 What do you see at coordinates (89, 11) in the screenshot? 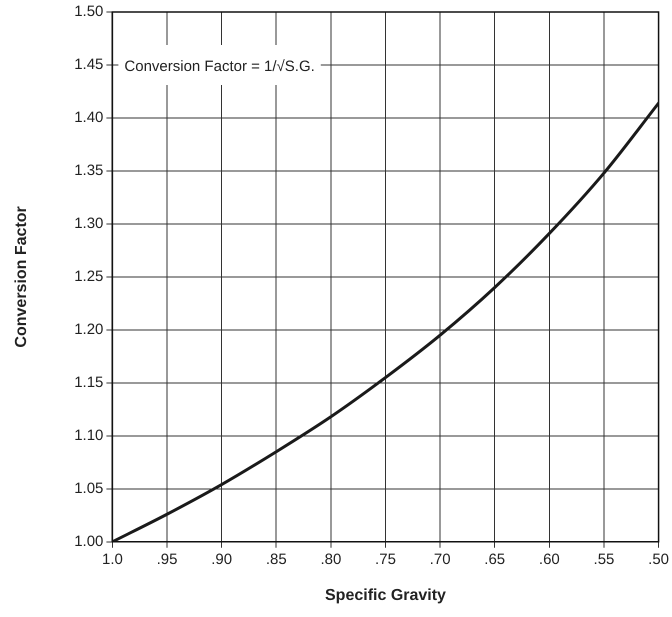
I see `y-tick-label: 1.50` at bounding box center [89, 11].